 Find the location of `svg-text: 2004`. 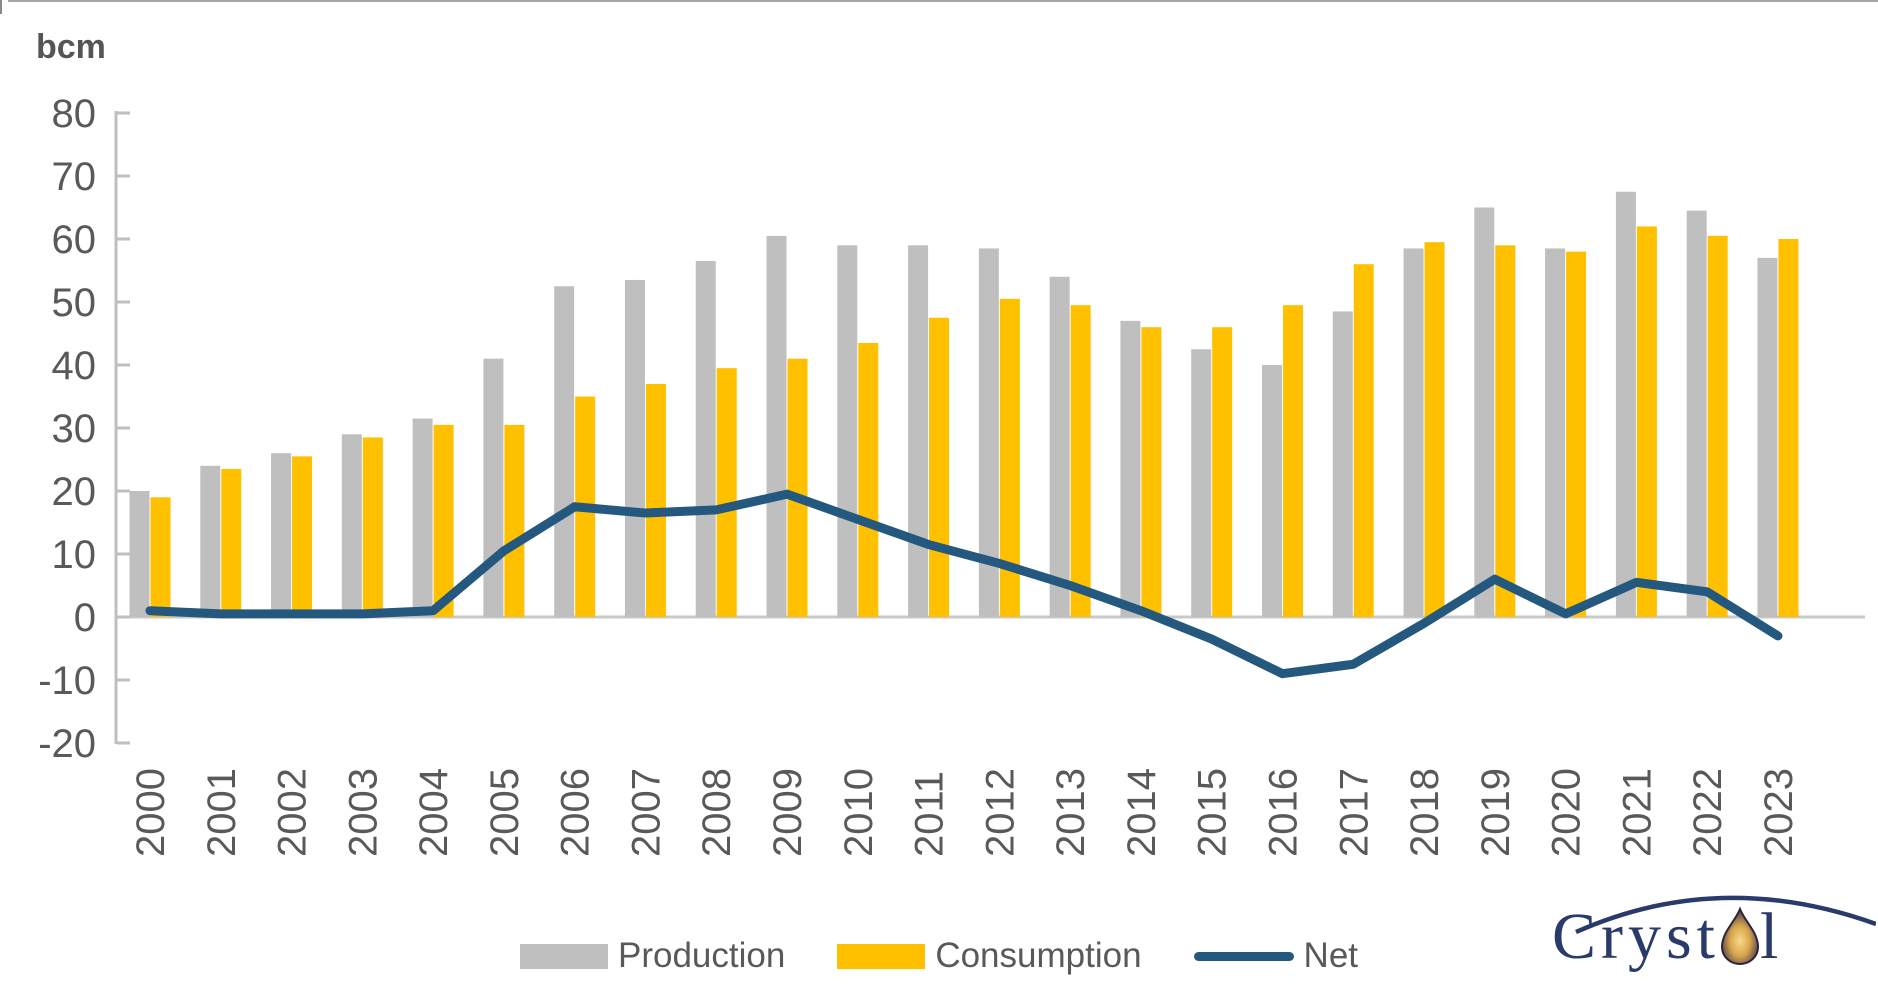

svg-text: 2004 is located at coordinates (434, 812).